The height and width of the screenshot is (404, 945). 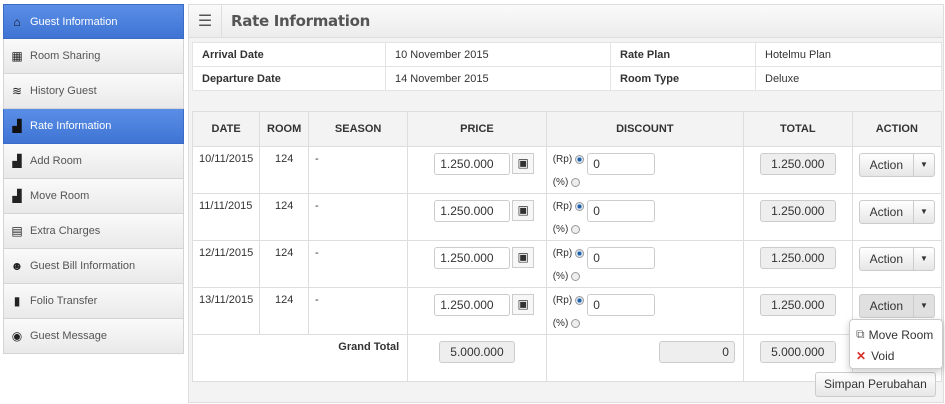 What do you see at coordinates (848, 54) in the screenshot?
I see `rate-plan-value: Hotelmu Plan` at bounding box center [848, 54].